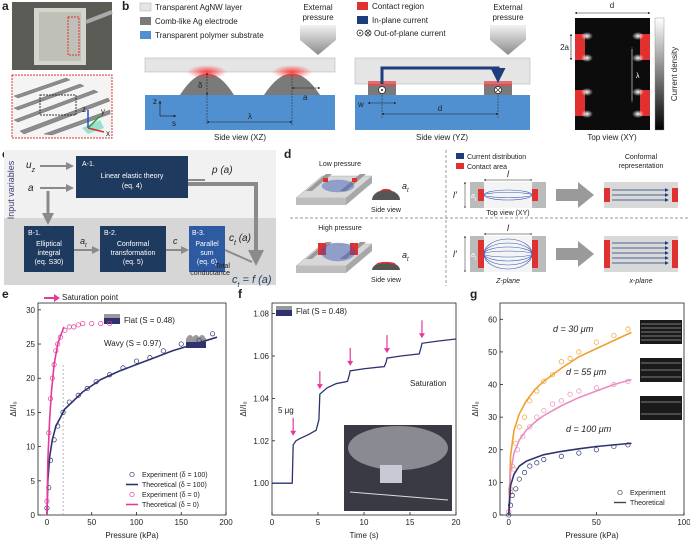 Image resolution: width=690 pixels, height=549 pixels. I want to click on y-tick-label: 1.02, so click(261, 441).